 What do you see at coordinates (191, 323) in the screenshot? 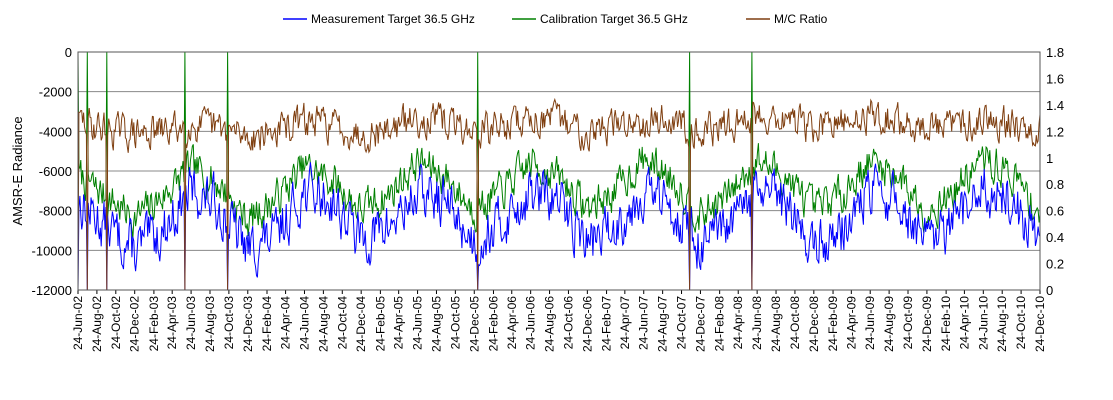
I see `x-tick-label: 24-Jun-03` at bounding box center [191, 323].